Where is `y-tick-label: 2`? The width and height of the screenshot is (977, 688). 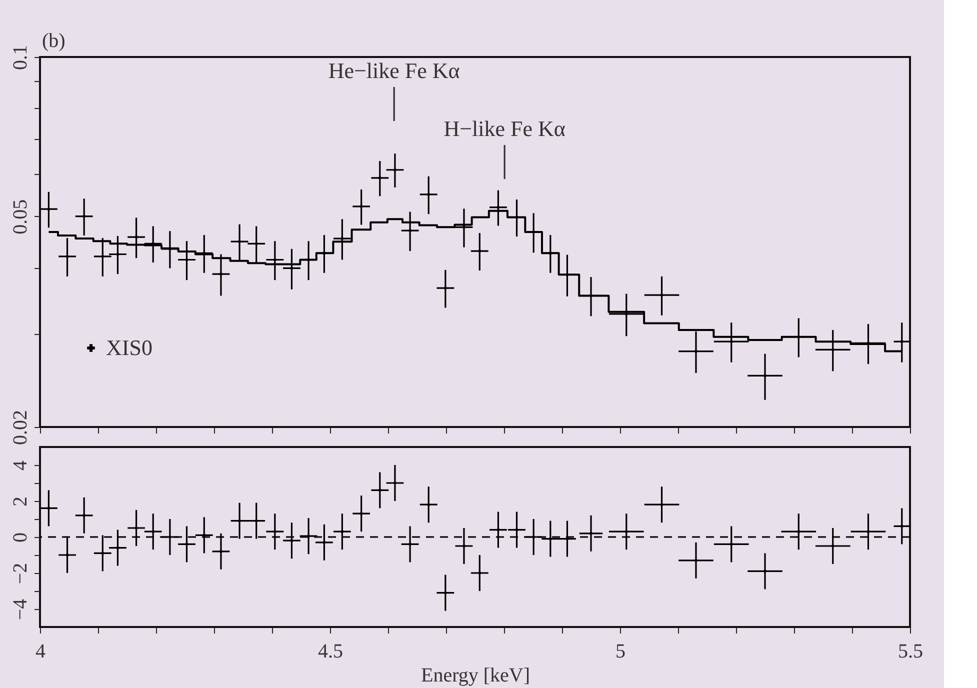
y-tick-label: 2 is located at coordinates (21, 501).